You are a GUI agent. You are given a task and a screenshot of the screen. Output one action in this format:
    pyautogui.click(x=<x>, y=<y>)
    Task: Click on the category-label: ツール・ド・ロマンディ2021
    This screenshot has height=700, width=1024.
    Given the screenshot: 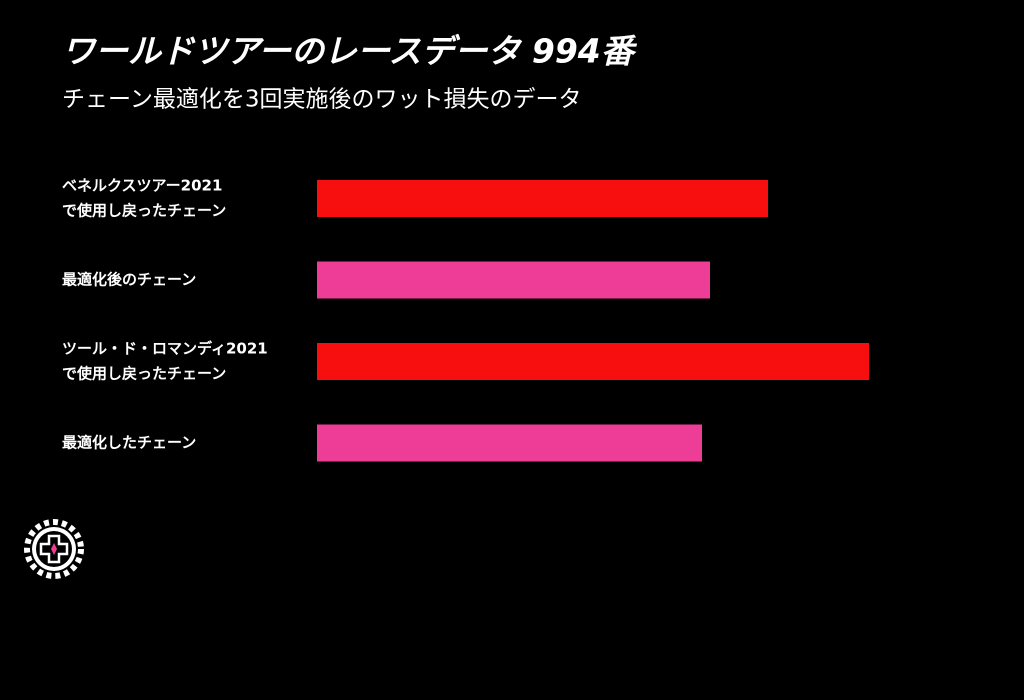 What is the action you would take?
    pyautogui.click(x=165, y=349)
    